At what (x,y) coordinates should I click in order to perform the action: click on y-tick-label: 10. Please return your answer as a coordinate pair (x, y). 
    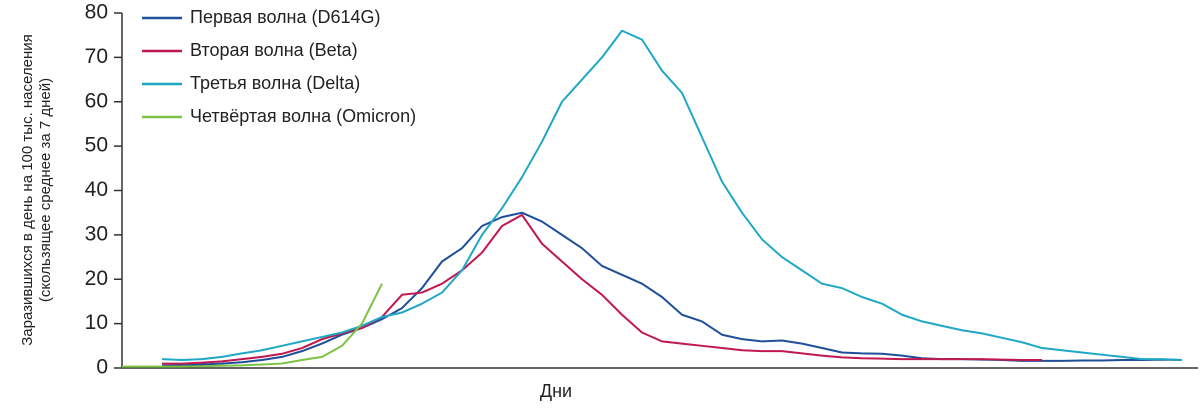
    Looking at the image, I should click on (96, 322).